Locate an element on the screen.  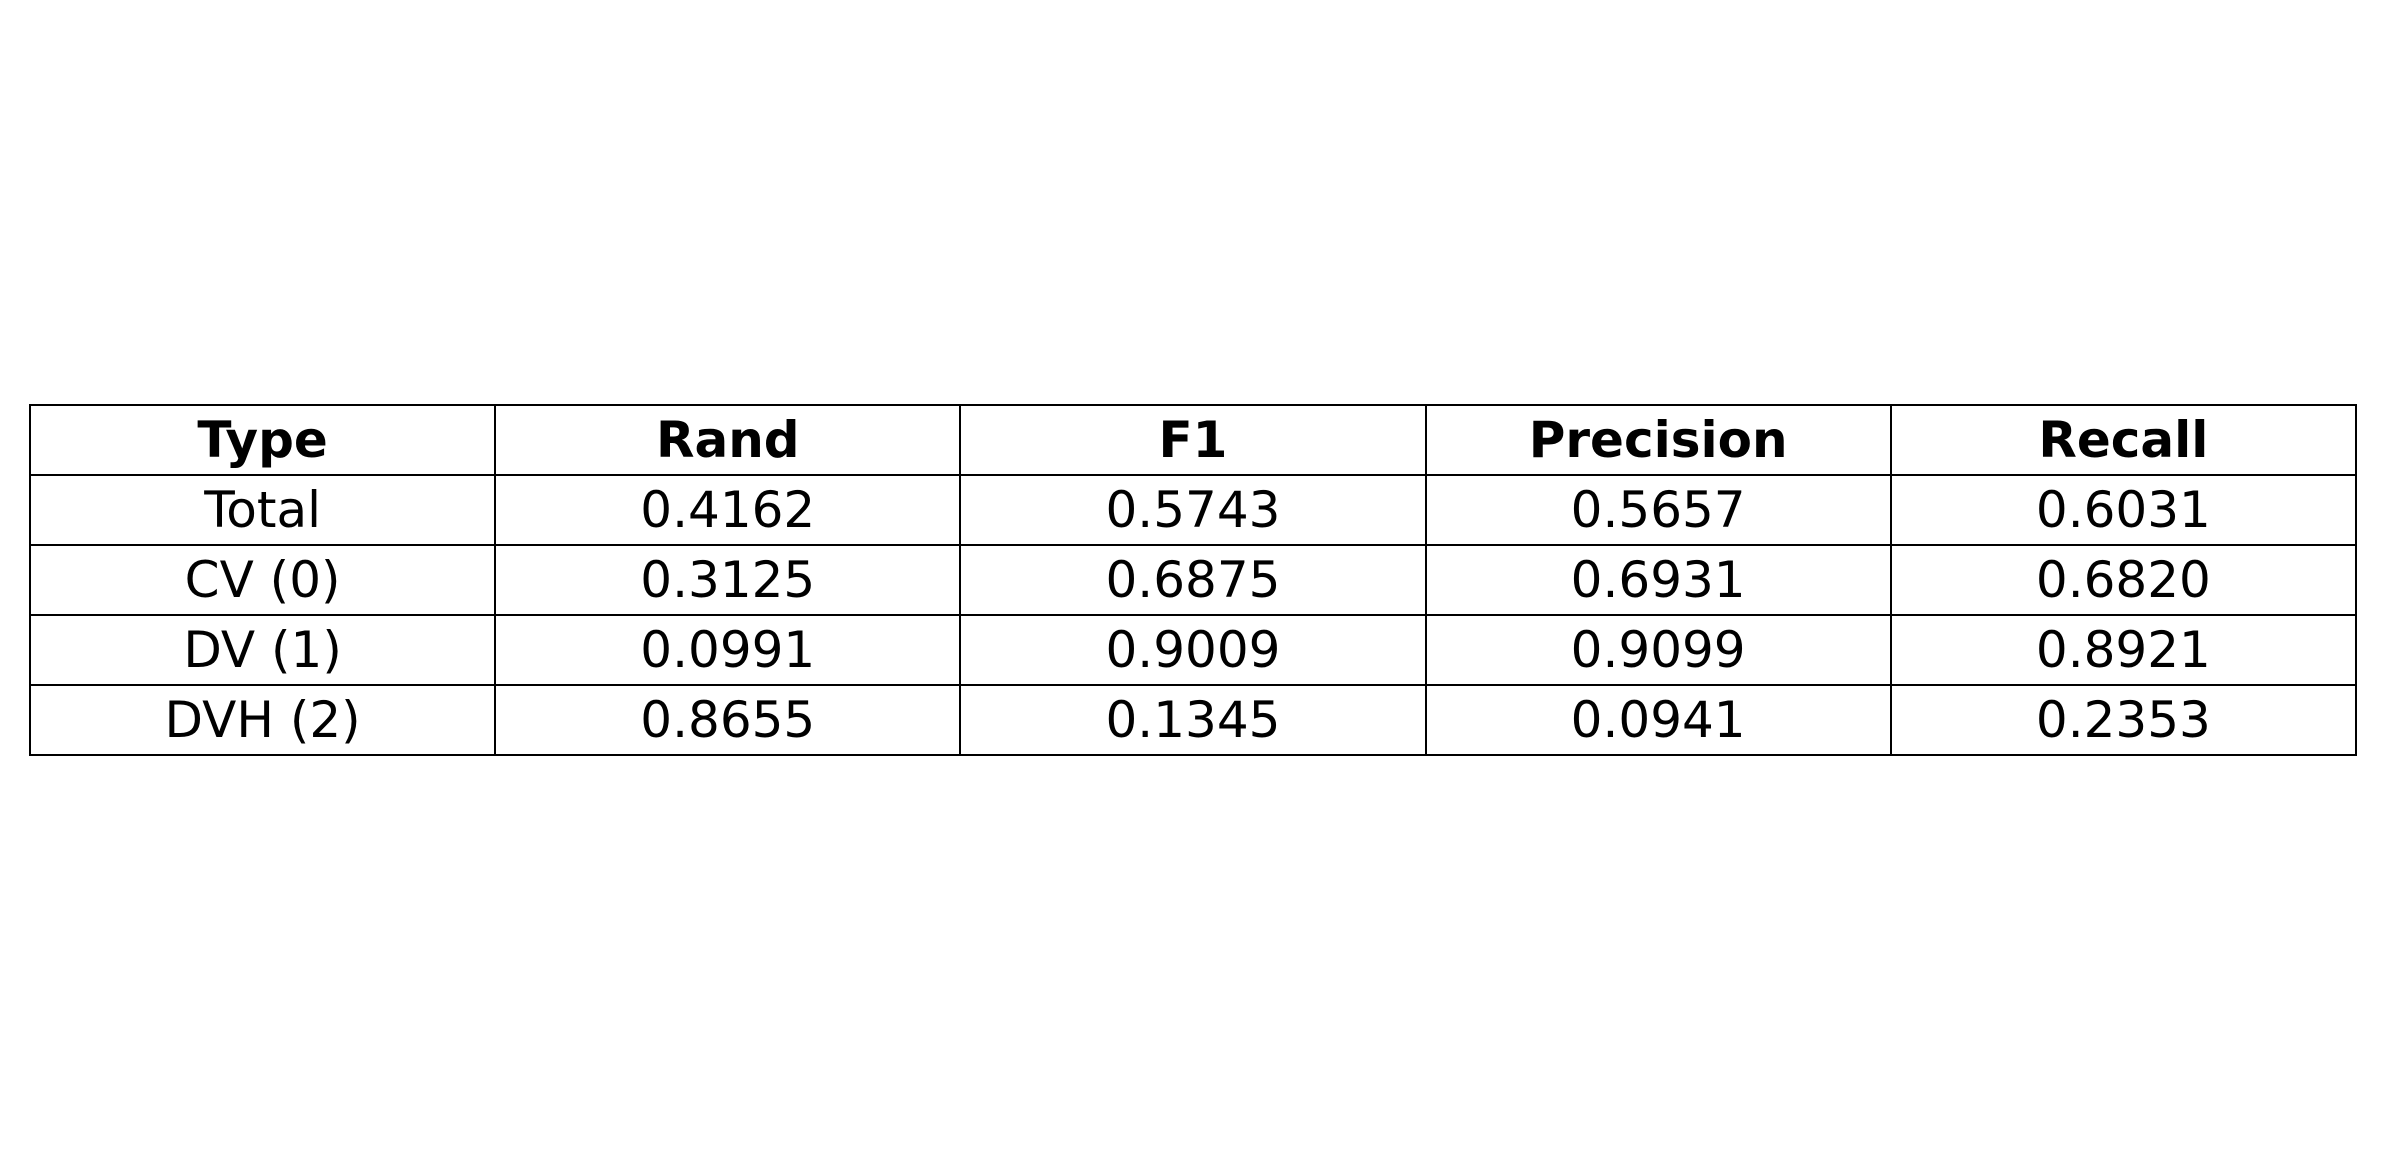
table-cell: 0.2353 is located at coordinates (2123, 720).